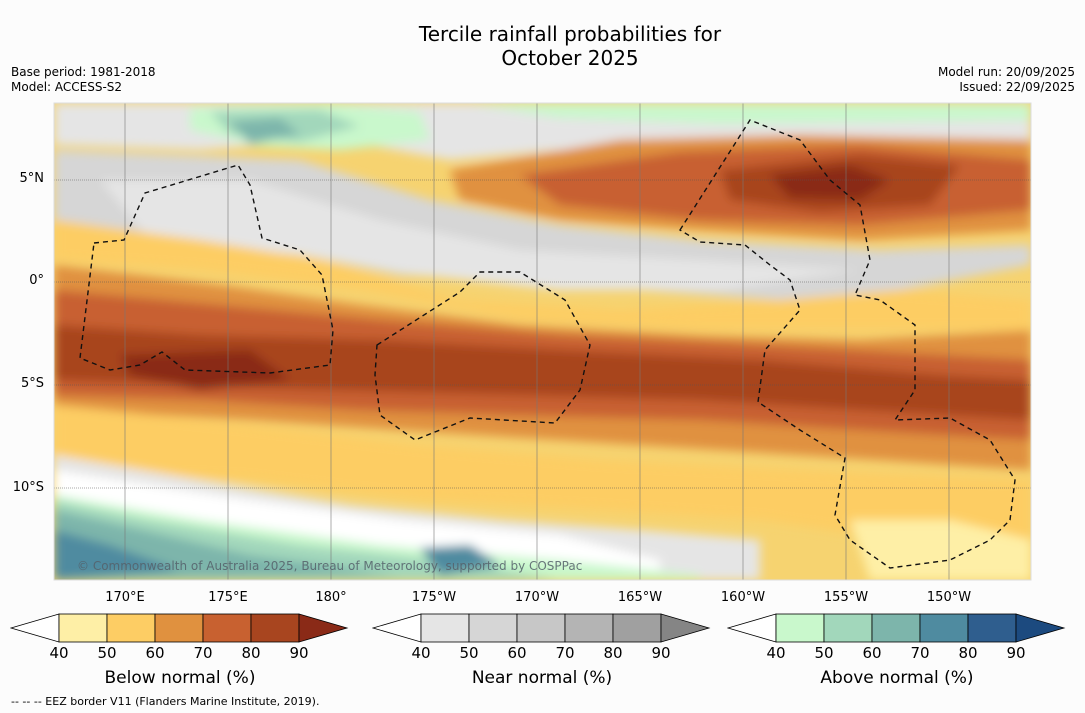 The image size is (1085, 713). What do you see at coordinates (482, 356) in the screenshot?
I see `eez-kiribati-phoenix` at bounding box center [482, 356].